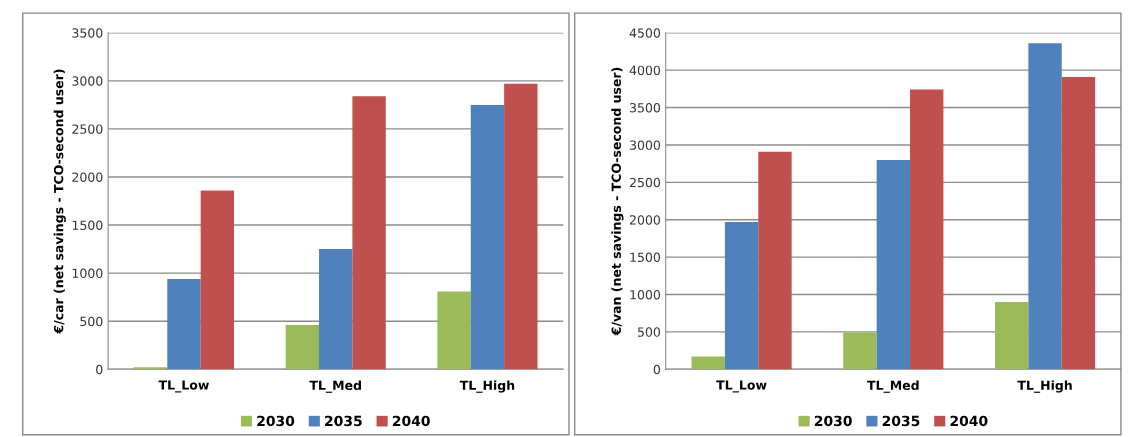  I want to click on y-axis-title: €/van (net savings - TCO-second user), so click(617, 201).